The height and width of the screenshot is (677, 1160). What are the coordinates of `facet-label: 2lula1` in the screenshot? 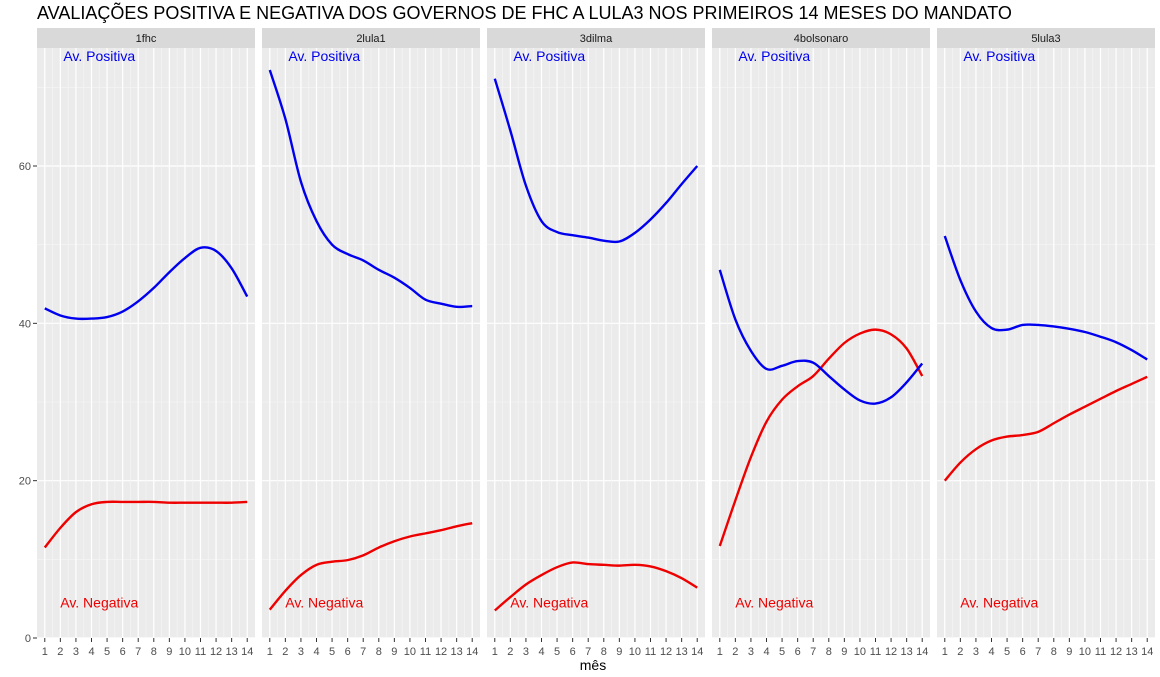 It's located at (370, 39).